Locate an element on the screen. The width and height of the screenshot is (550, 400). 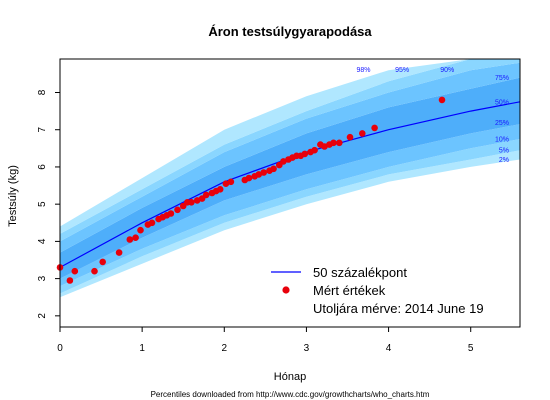
percentile-labels: 2% 5% 10% 25% 50% 75% 90% 95% 98% is located at coordinates (432, 115).